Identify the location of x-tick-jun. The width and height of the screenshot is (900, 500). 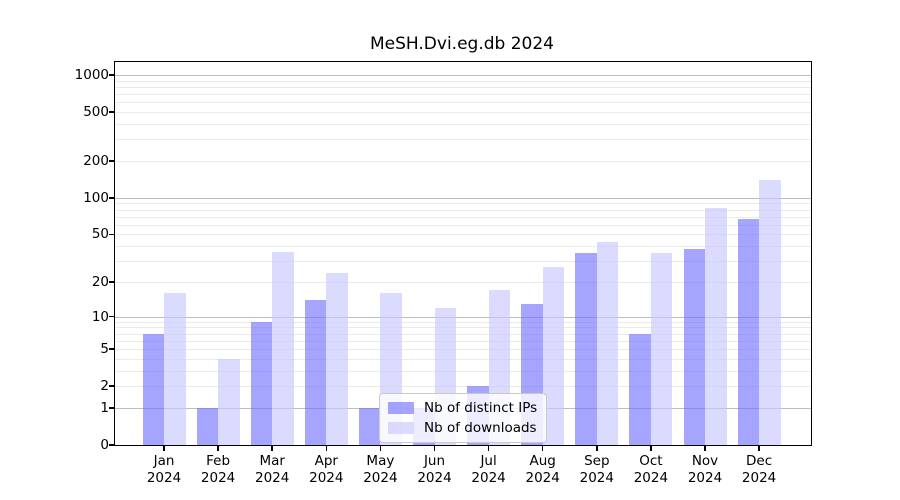
(434, 448).